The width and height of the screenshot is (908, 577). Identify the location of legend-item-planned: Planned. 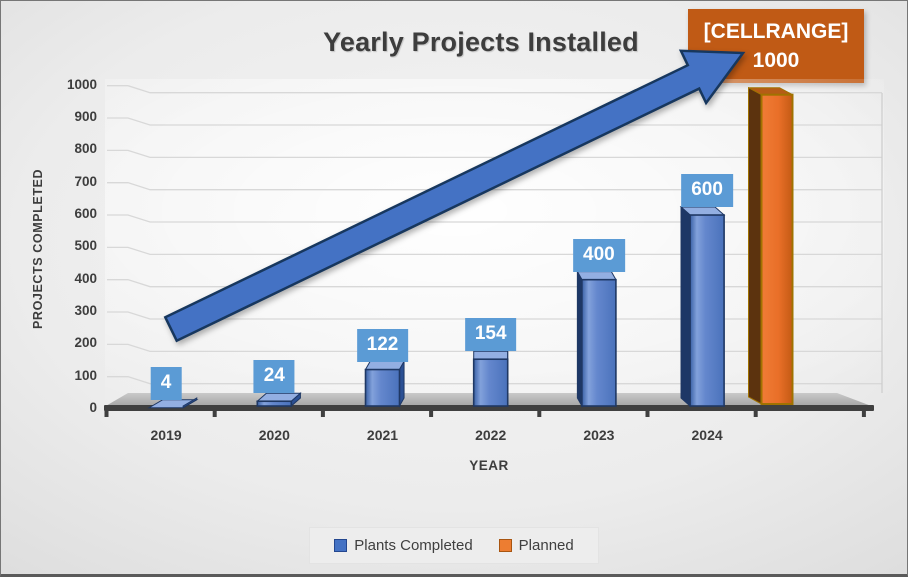
(536, 545).